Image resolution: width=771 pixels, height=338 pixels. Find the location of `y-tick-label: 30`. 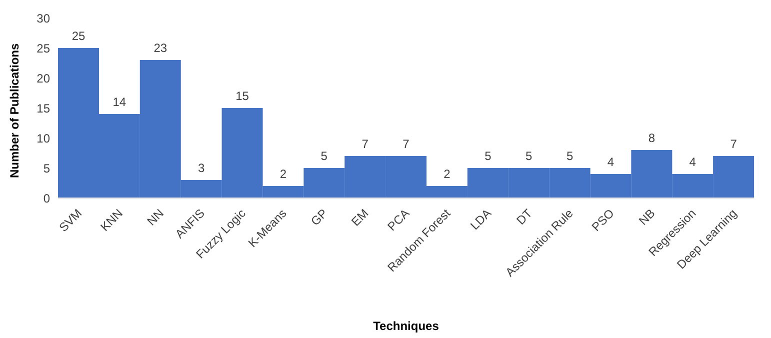

y-tick-label: 30 is located at coordinates (43, 18).